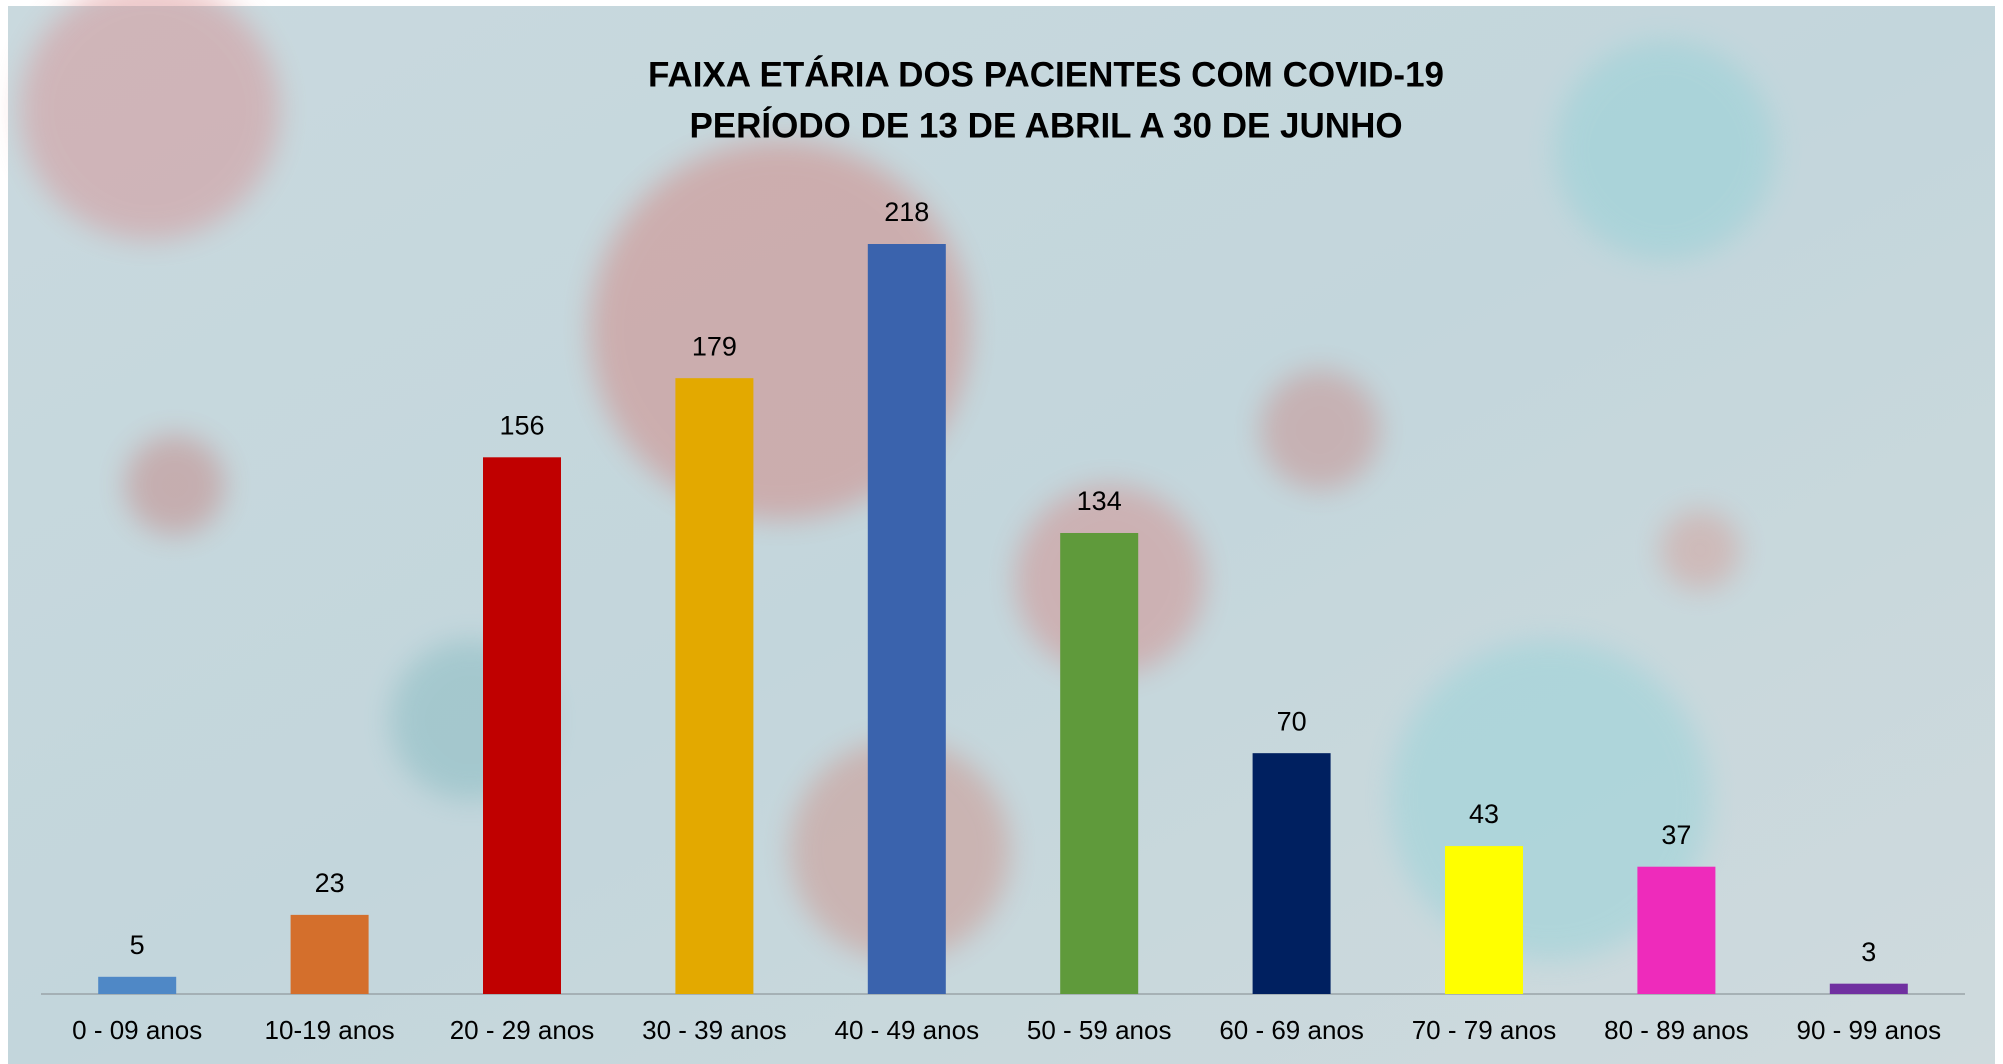  Describe the element at coordinates (1292, 721) in the screenshot. I see `data-label: 70` at that location.